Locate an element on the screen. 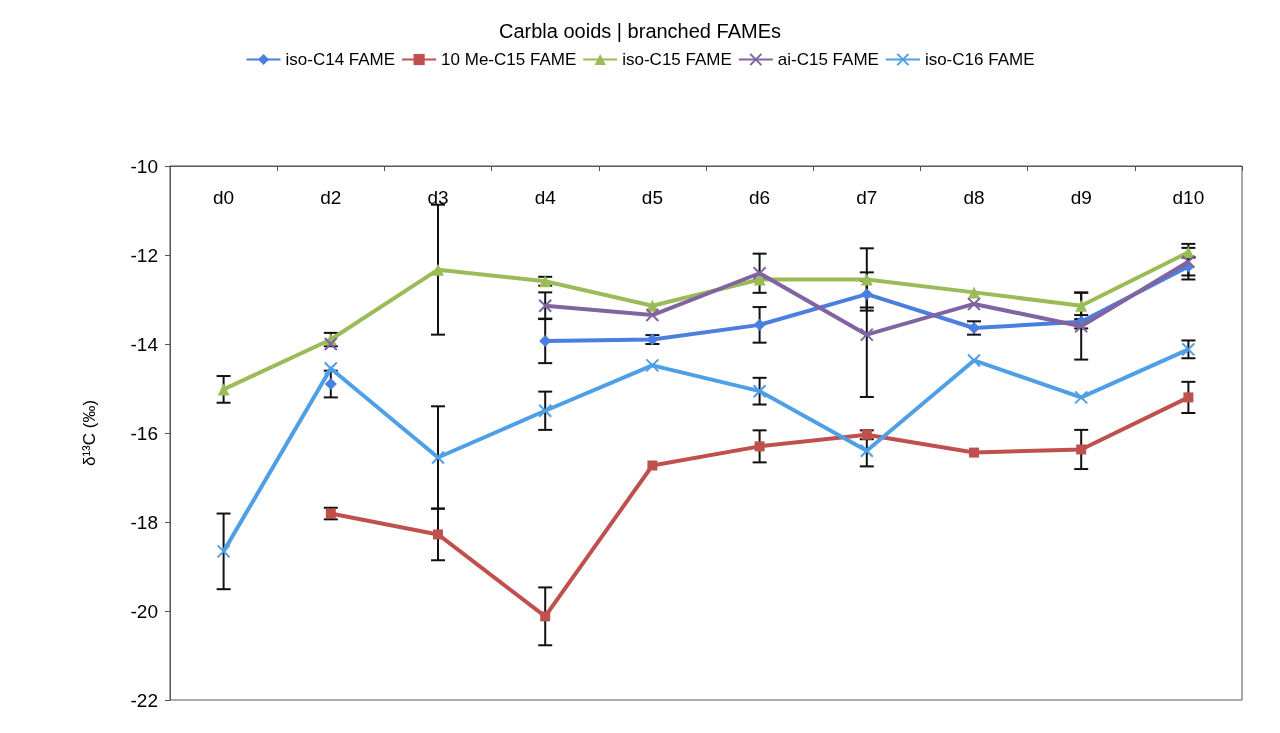 The height and width of the screenshot is (733, 1280). legend-label: ai-C15 FAME is located at coordinates (828, 59).